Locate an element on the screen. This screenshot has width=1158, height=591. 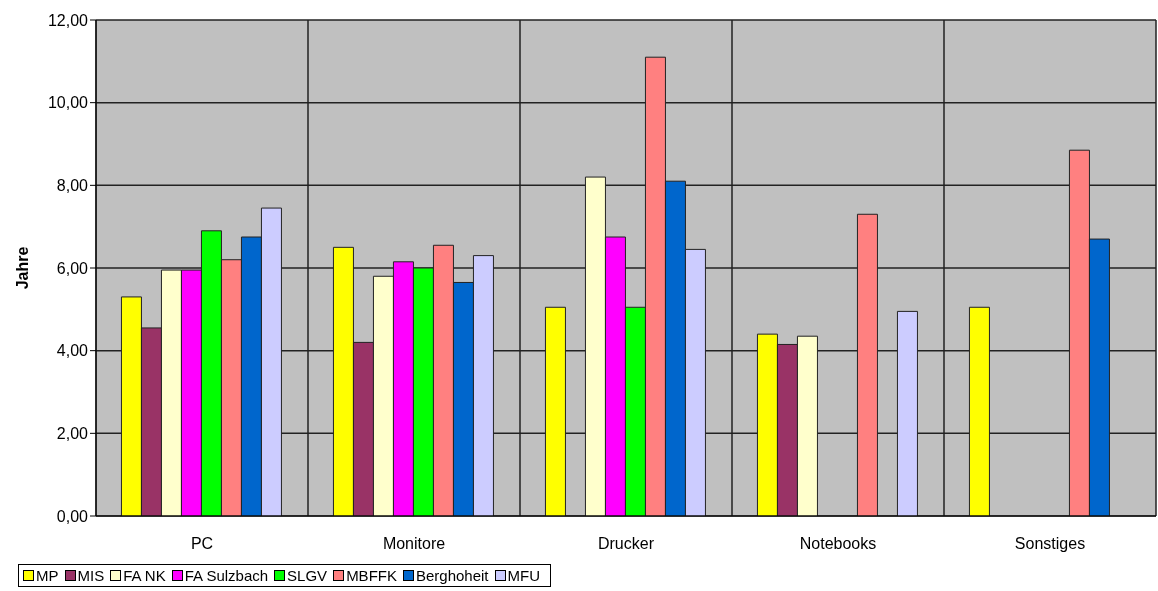
x-tick-label: PC is located at coordinates (202, 544).